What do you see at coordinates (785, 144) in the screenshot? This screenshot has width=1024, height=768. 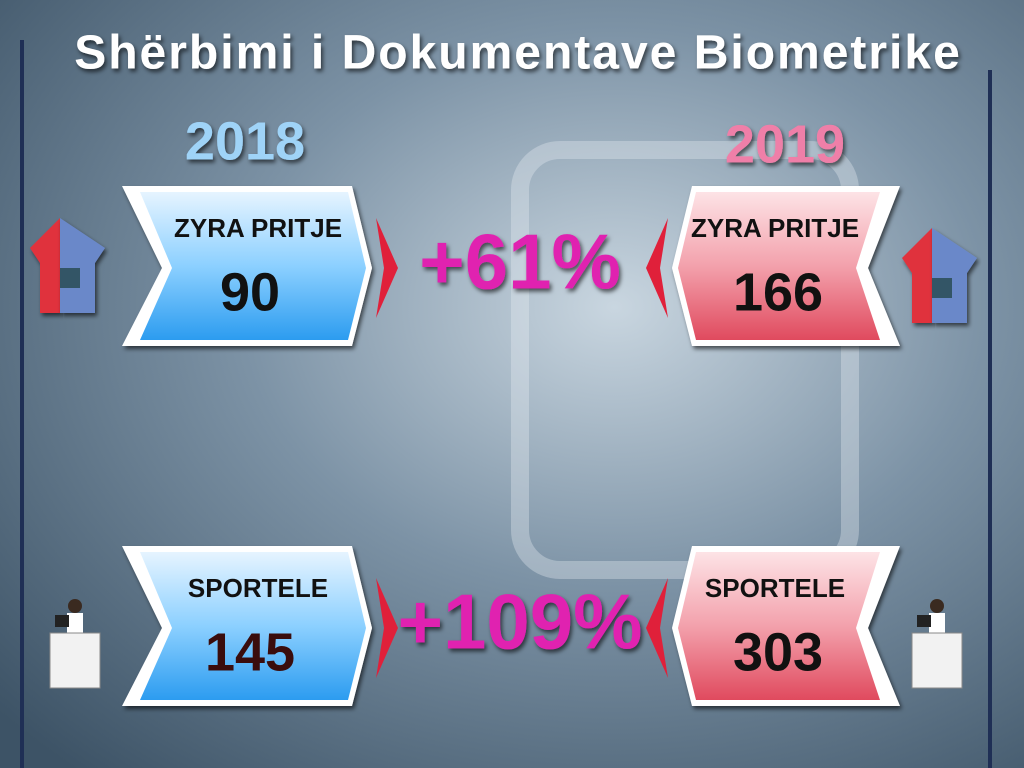 I see `year: 2019` at bounding box center [785, 144].